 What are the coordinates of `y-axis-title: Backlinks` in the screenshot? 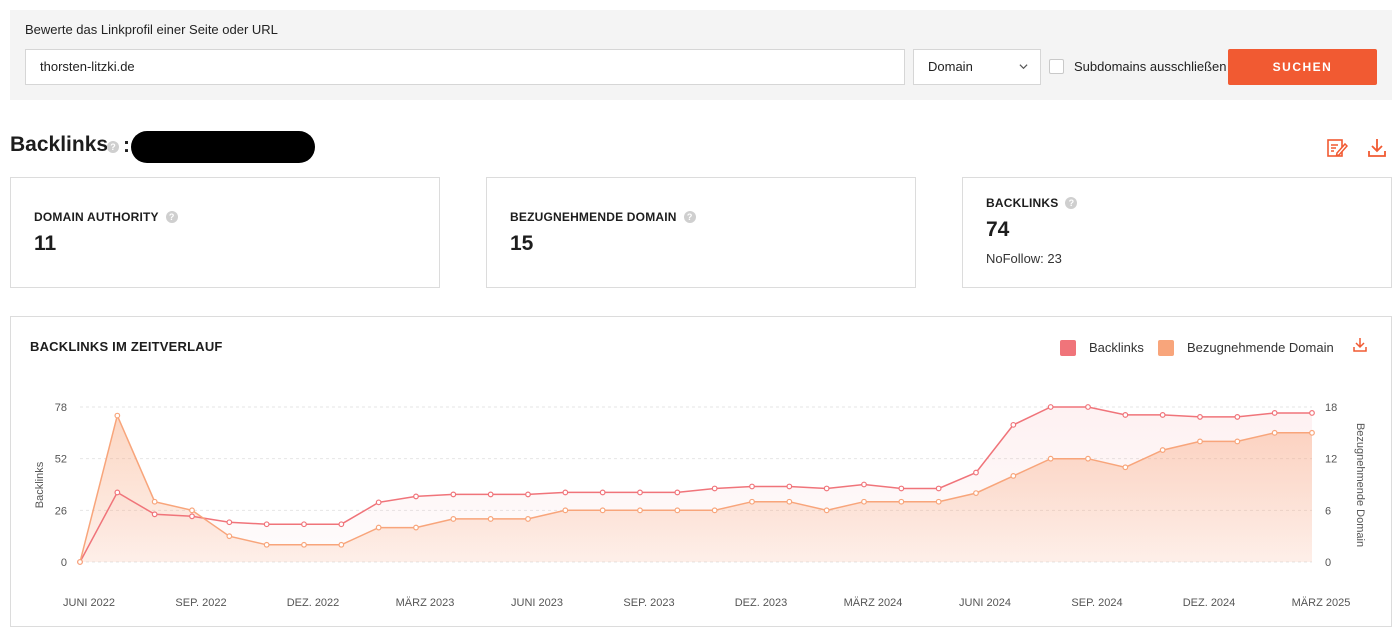 It's located at (40, 484).